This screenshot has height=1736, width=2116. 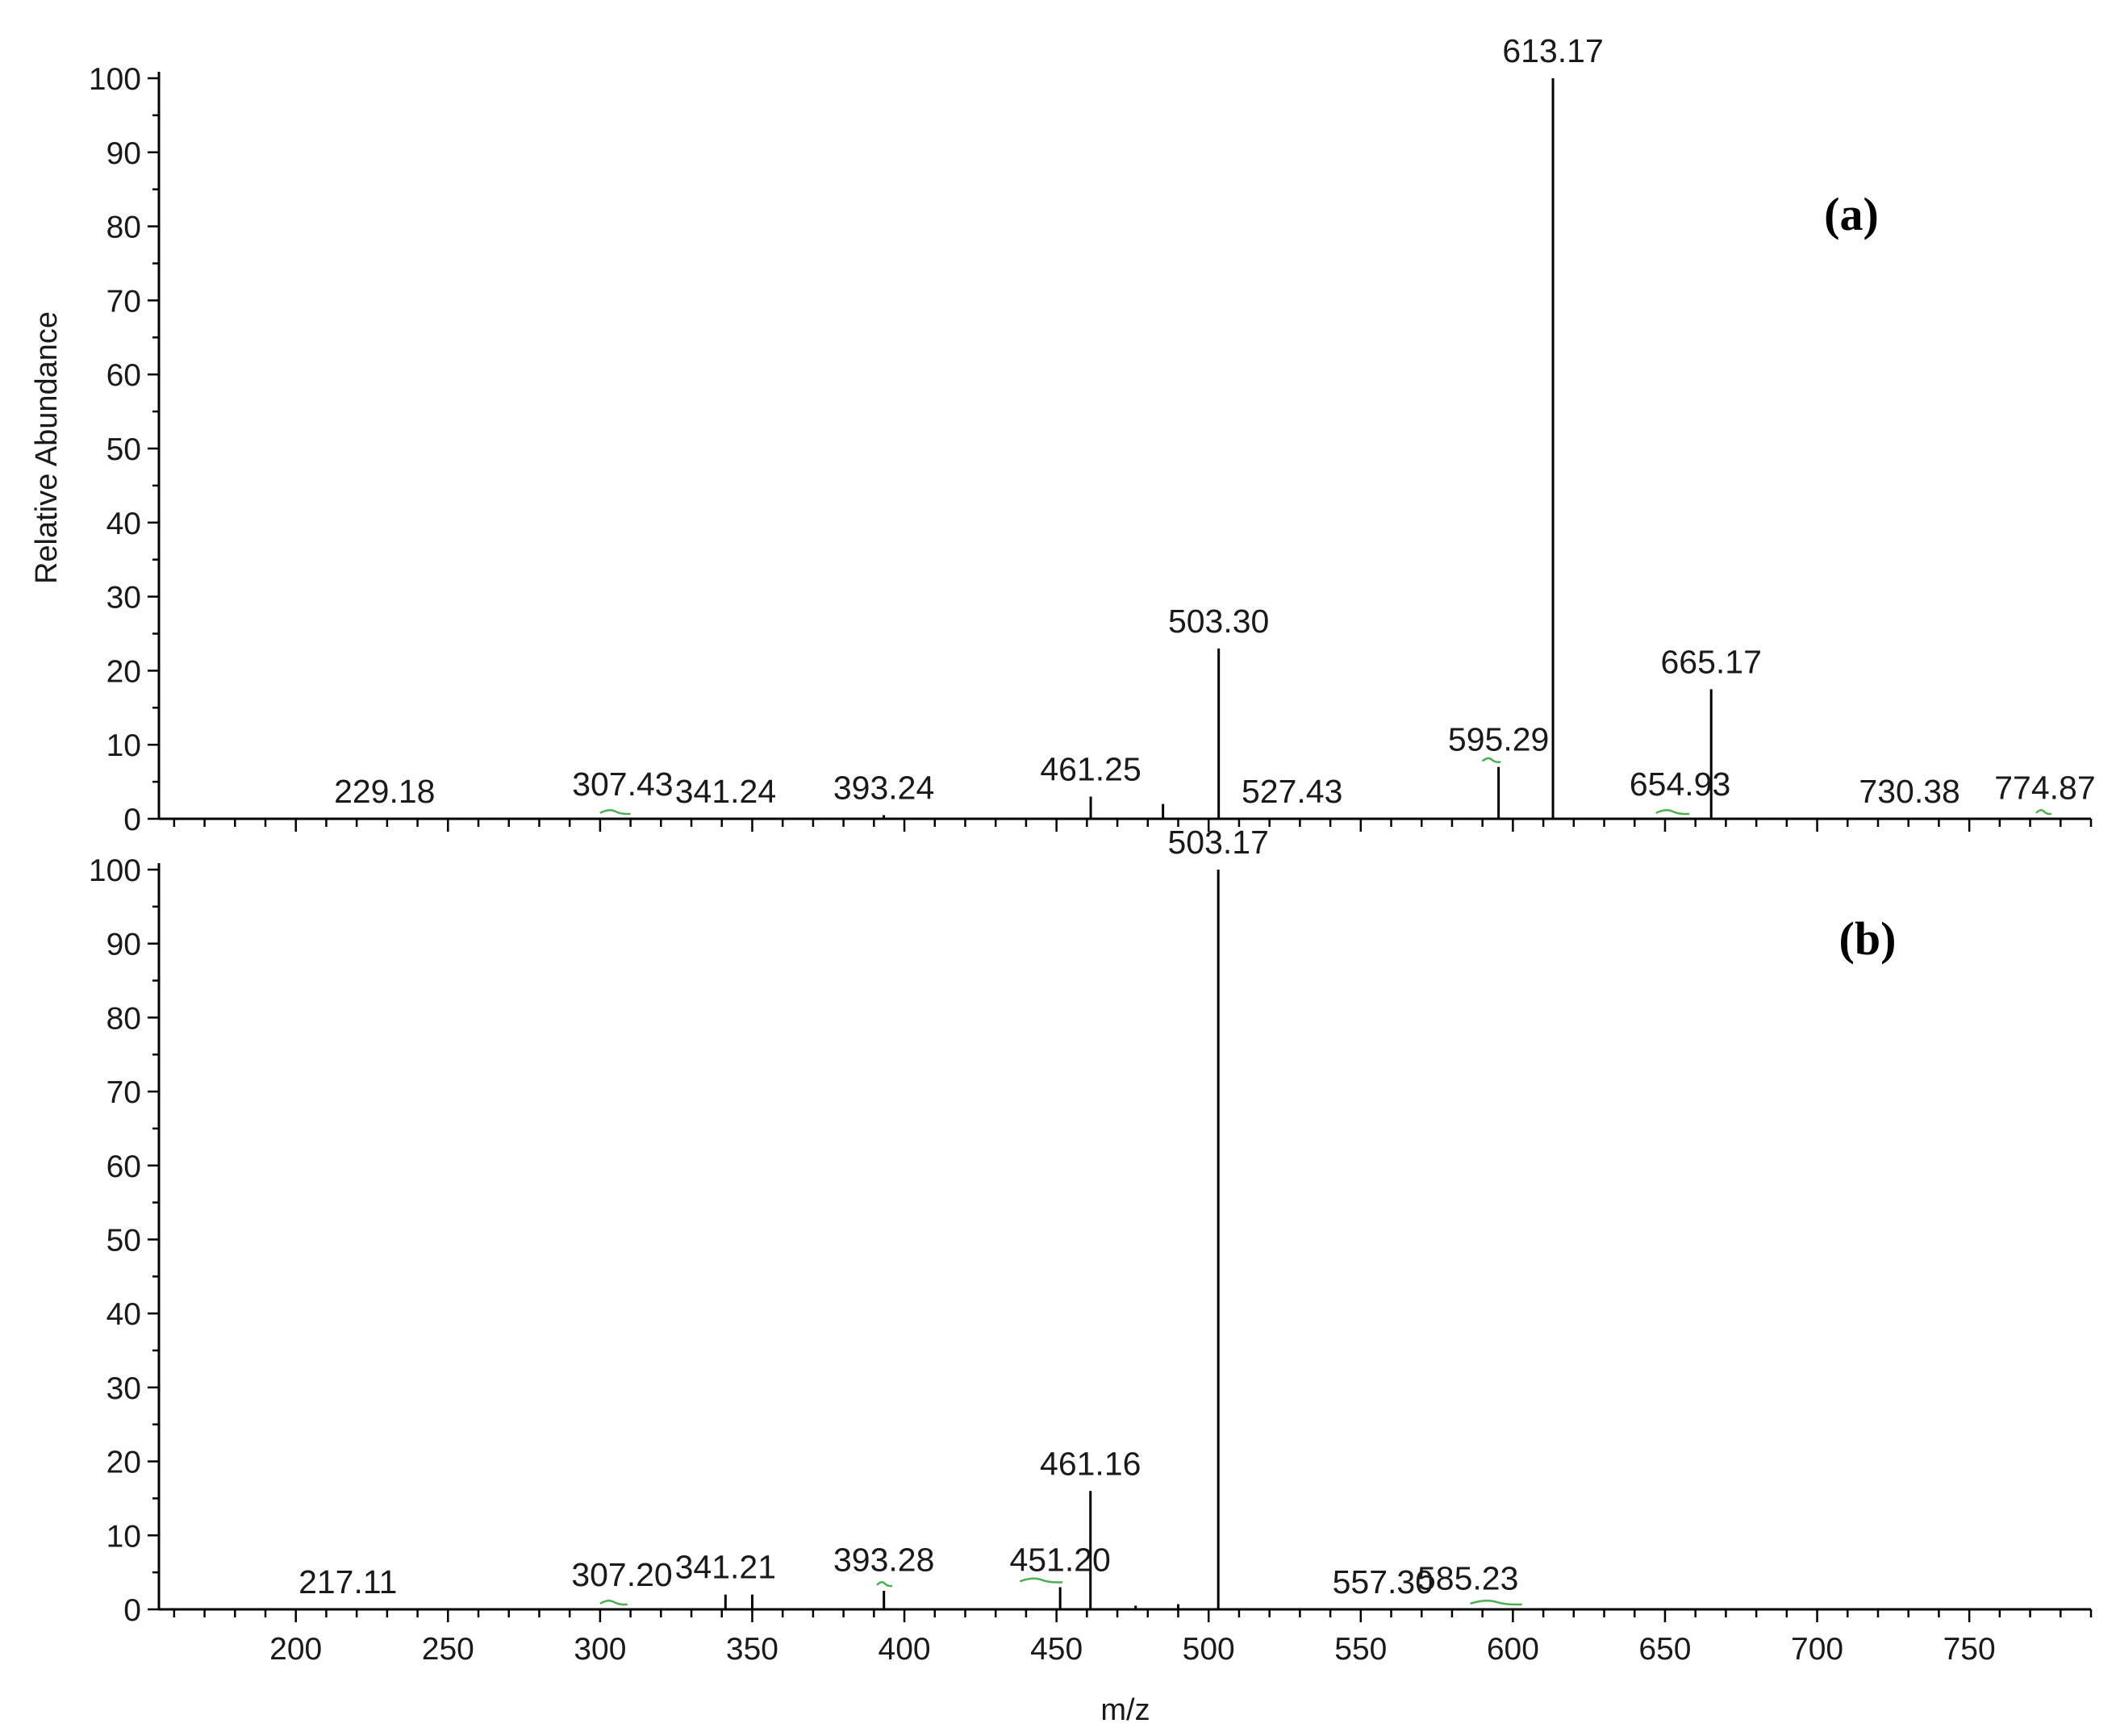 I want to click on panel-tag-a: (a), so click(x=1851, y=214).